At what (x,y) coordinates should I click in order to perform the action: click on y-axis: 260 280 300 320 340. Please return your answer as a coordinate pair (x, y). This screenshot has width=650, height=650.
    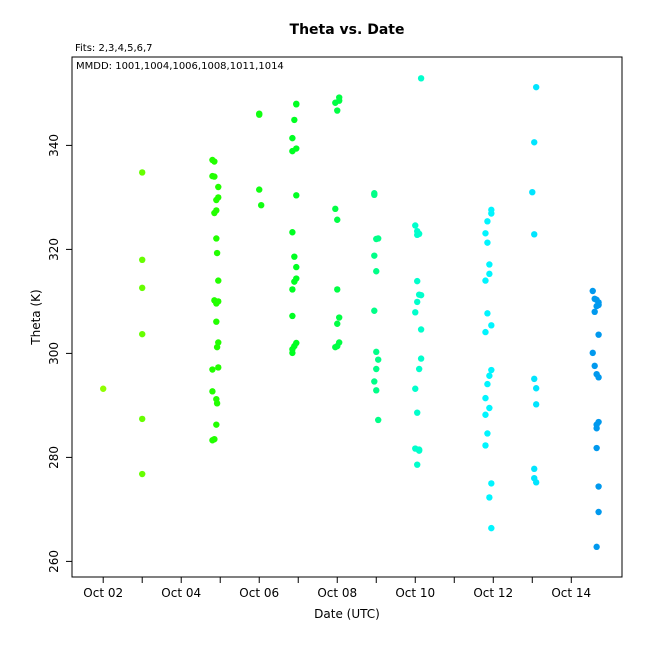
    Looking at the image, I should click on (59, 353).